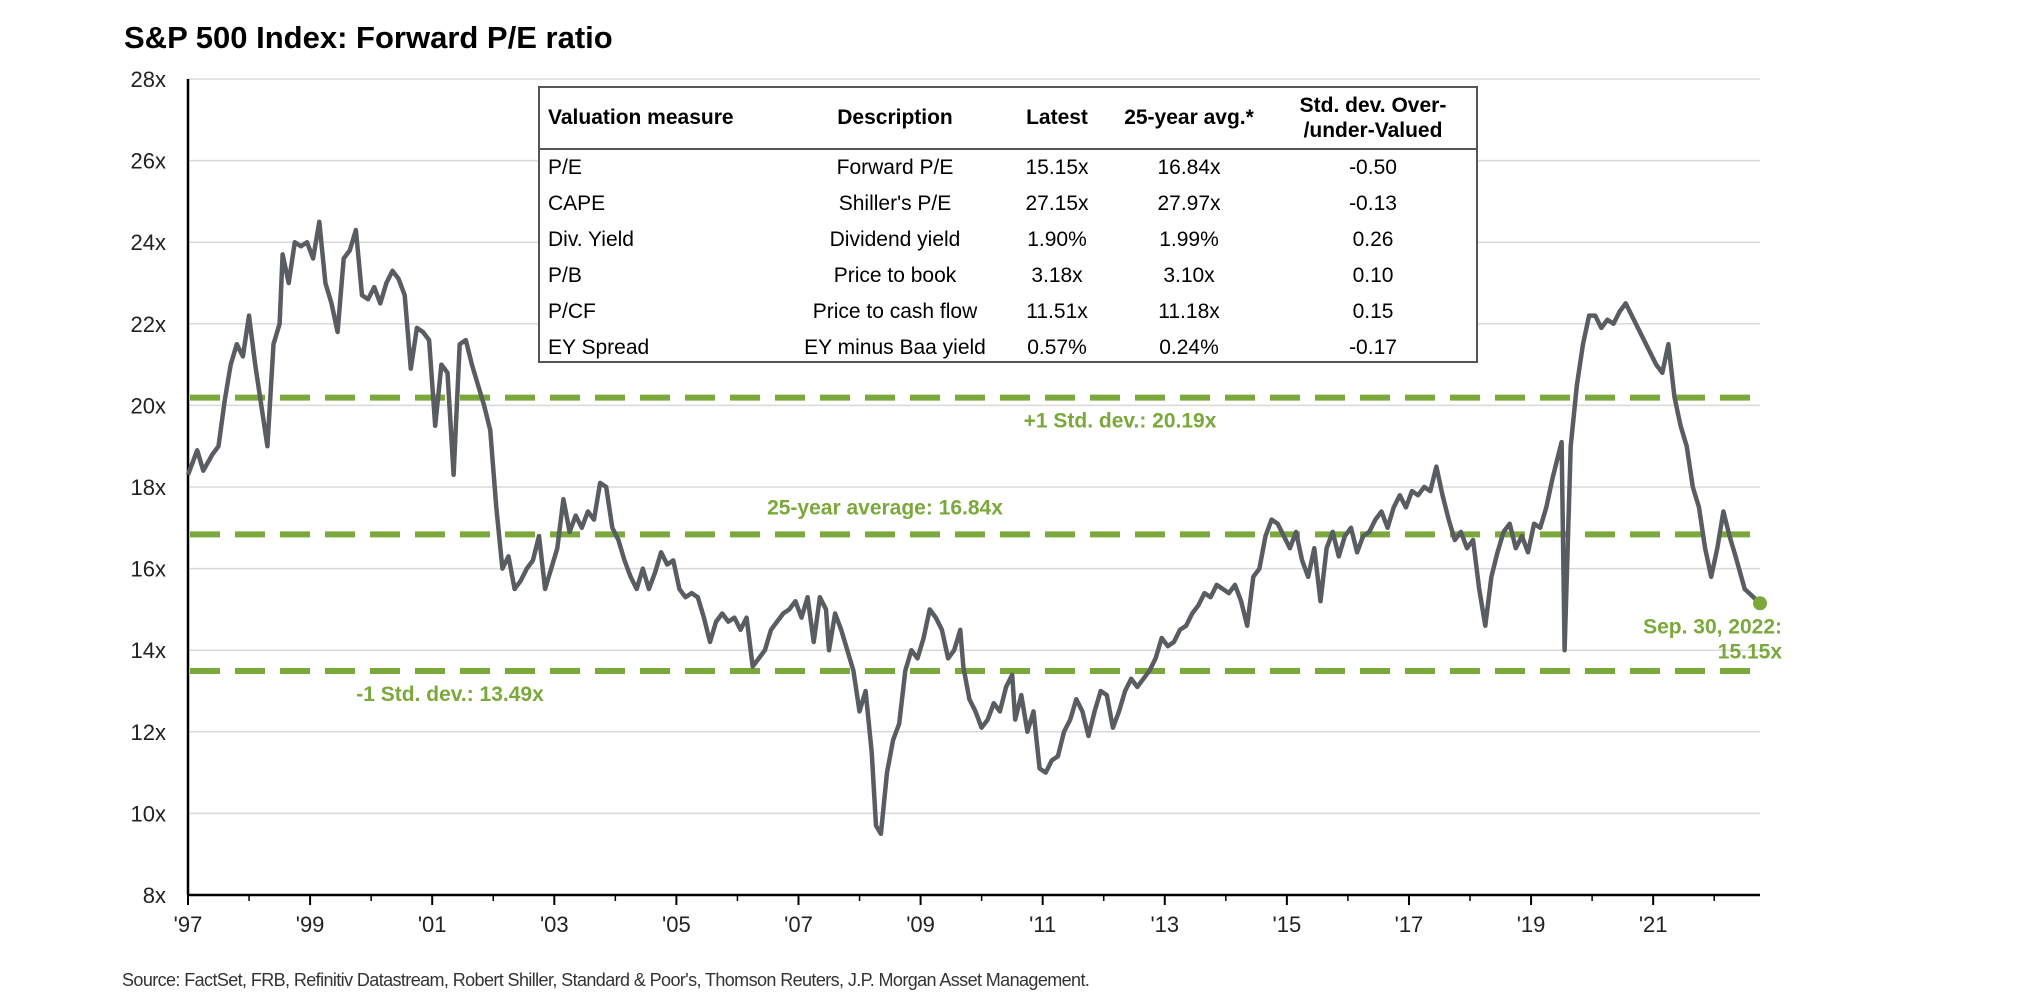  What do you see at coordinates (577, 203) in the screenshot?
I see `cell-measure: CAPE` at bounding box center [577, 203].